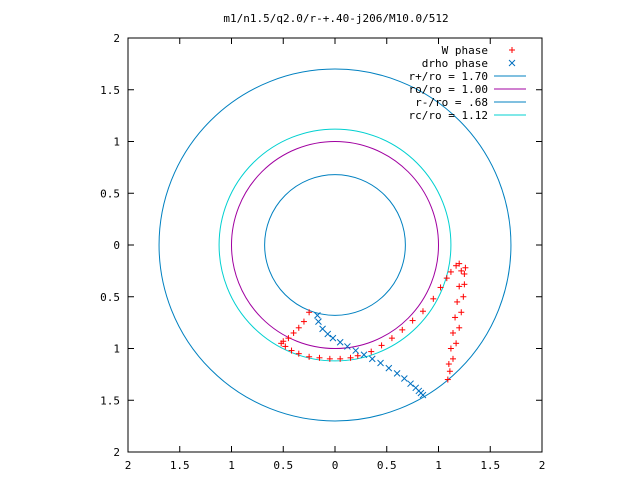 The height and width of the screenshot is (480, 640). I want to click on chart-title: m1/n1.5/q2.0/r-+.40-j206/M10.0/512, so click(335, 18).